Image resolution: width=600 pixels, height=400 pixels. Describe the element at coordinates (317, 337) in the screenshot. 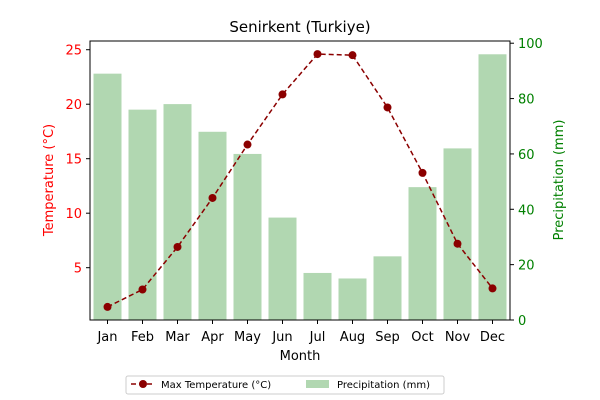

I see `x-tick-label: Jul` at that location.